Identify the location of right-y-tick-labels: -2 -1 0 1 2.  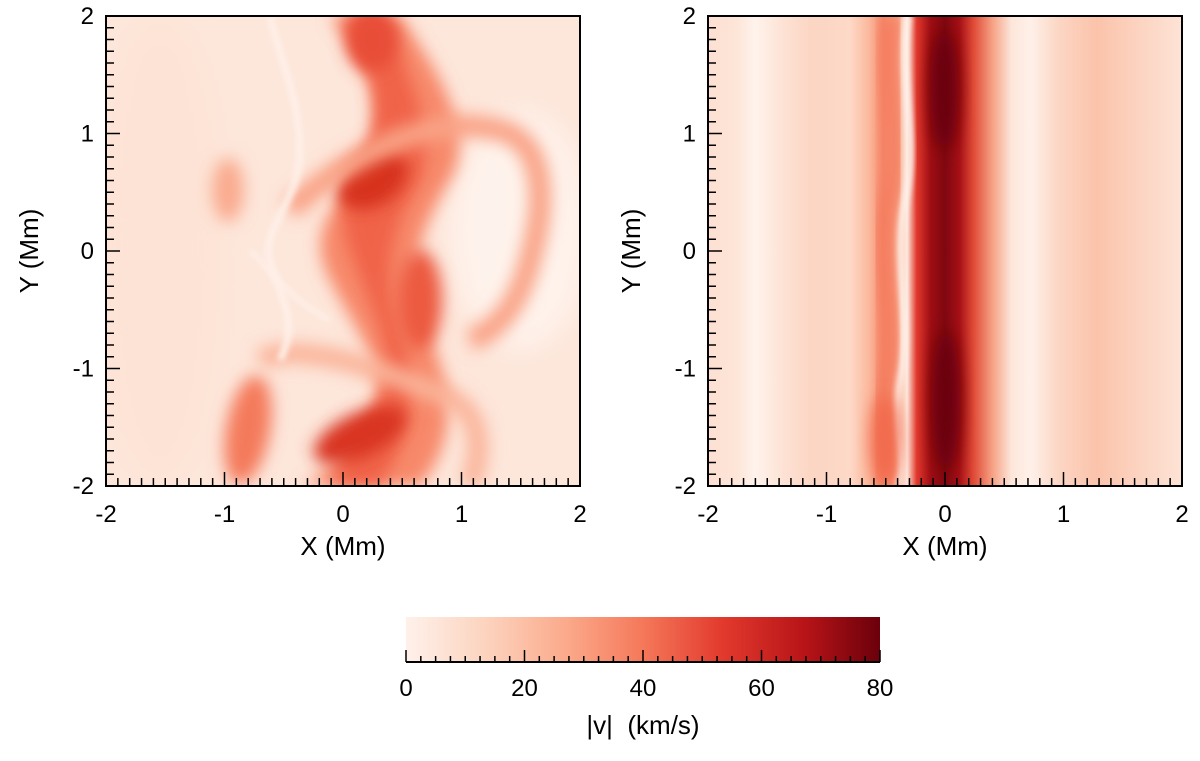
(685, 251).